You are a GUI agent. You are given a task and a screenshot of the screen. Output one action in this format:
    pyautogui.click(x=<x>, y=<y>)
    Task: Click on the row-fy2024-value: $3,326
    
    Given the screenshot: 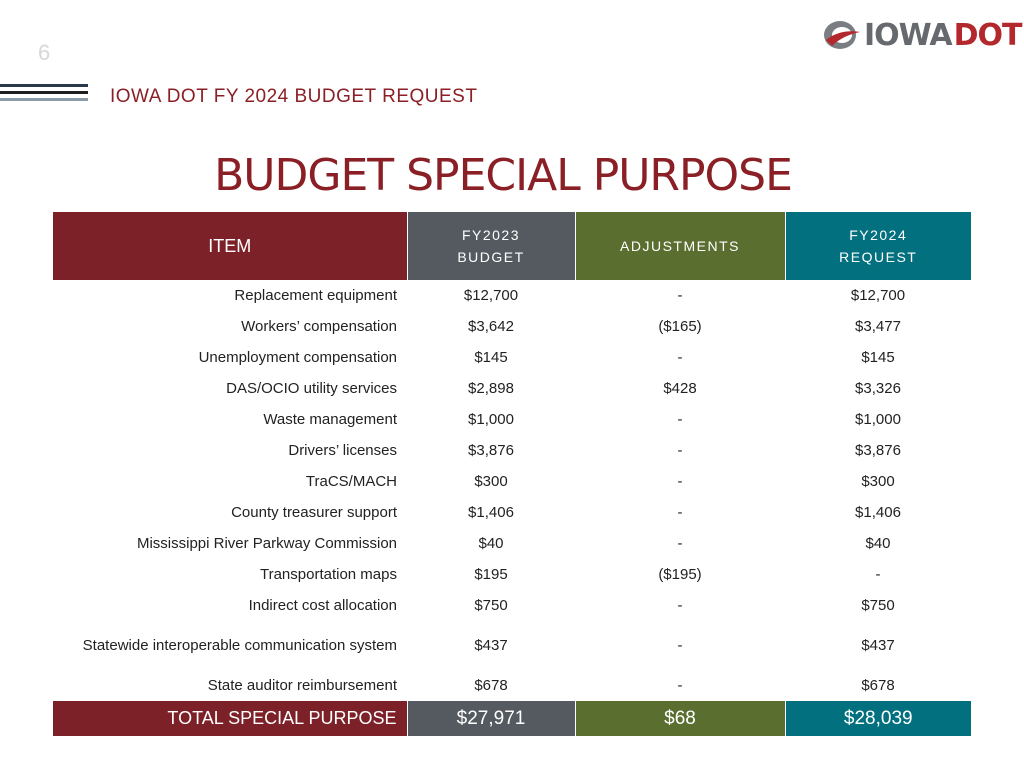 What is the action you would take?
    pyautogui.click(x=878, y=388)
    